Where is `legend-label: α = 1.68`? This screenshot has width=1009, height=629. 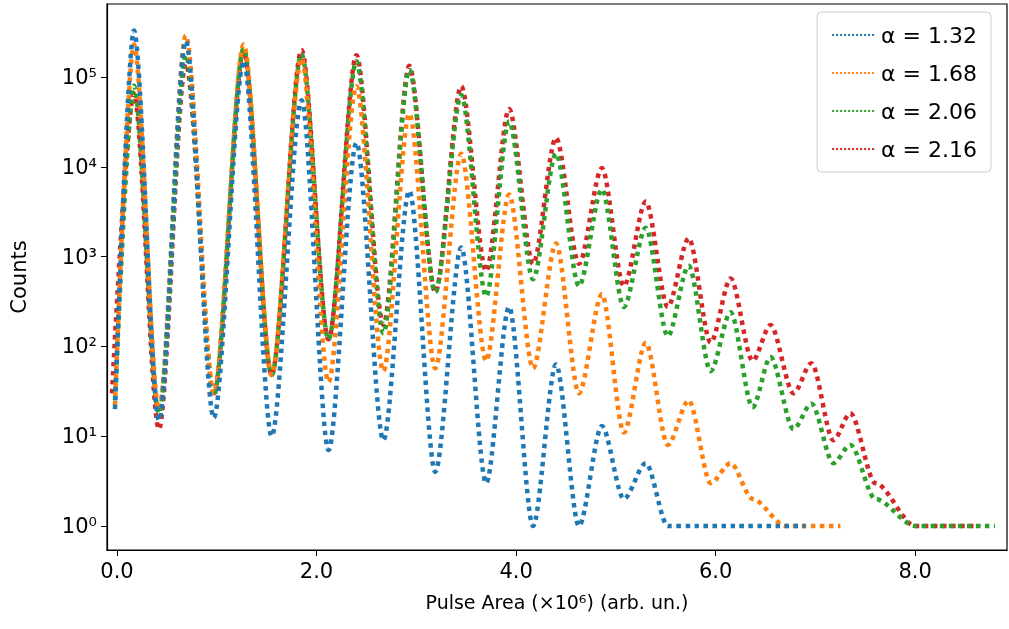
legend-label: α = 1.68 is located at coordinates (929, 73).